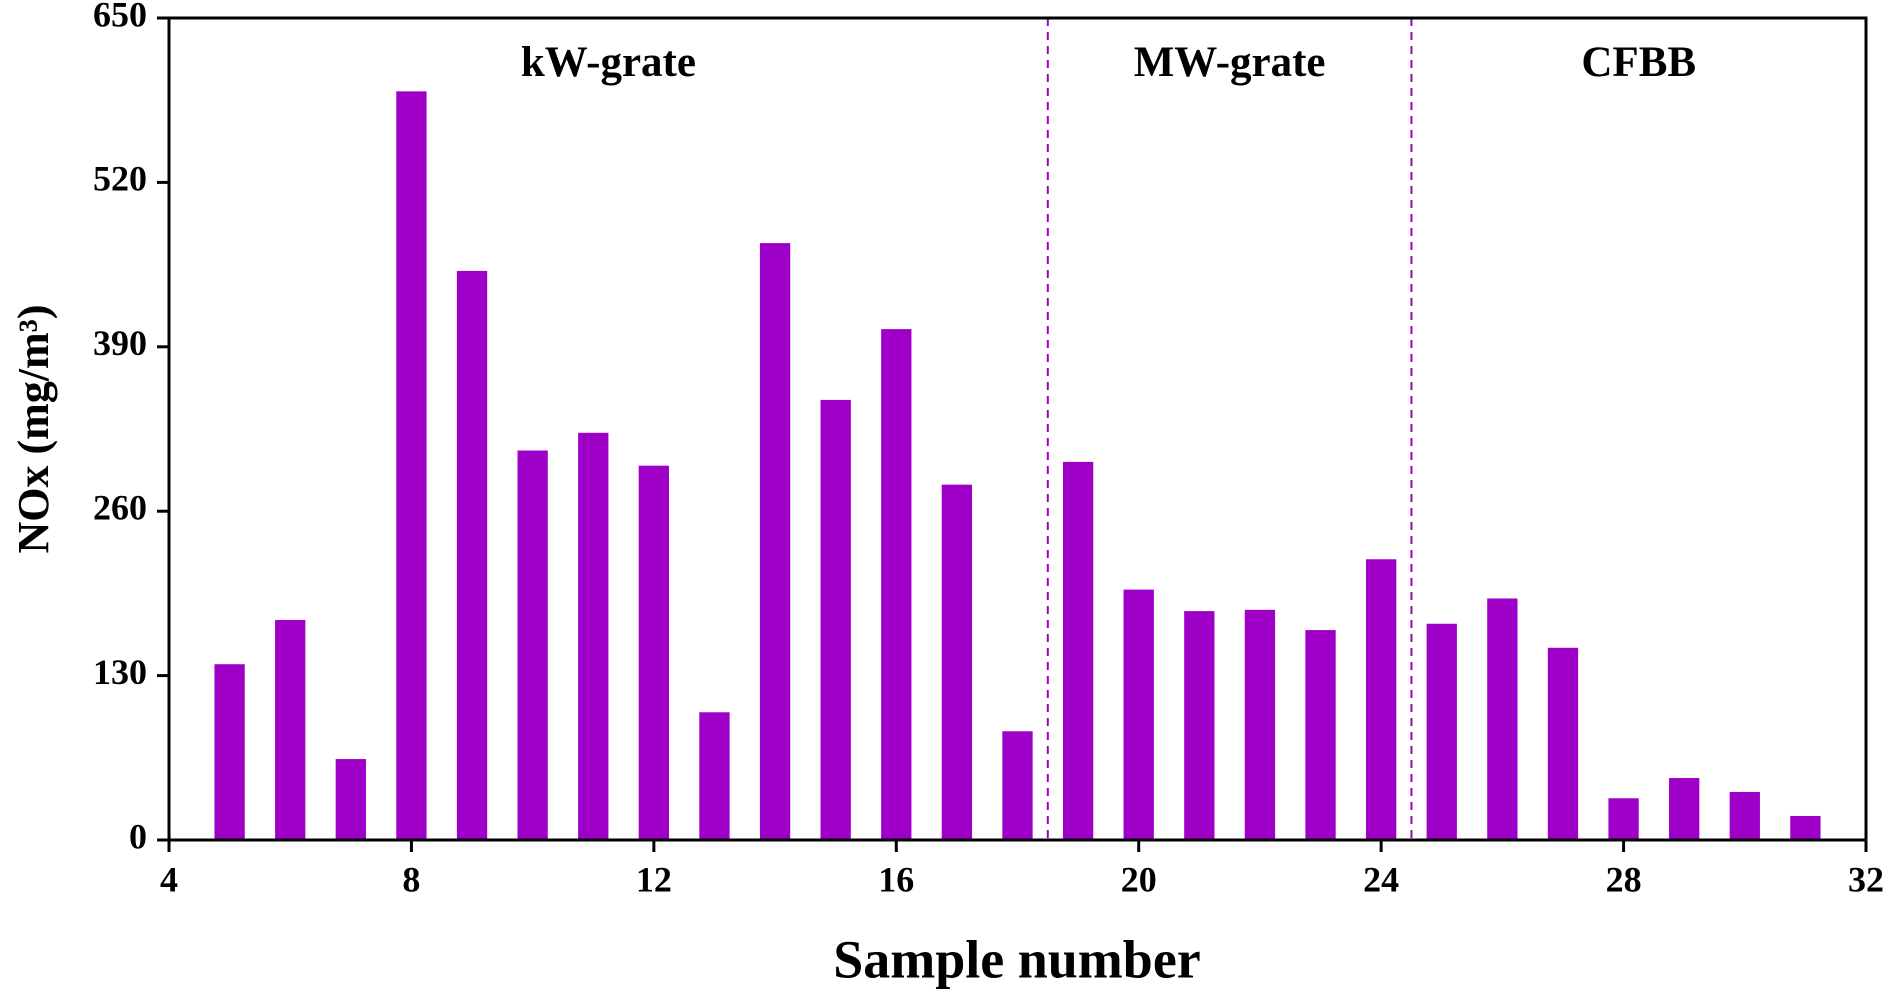 Image resolution: width=1890 pixels, height=998 pixels. Describe the element at coordinates (120, 17) in the screenshot. I see `y-tick-label: 650` at that location.